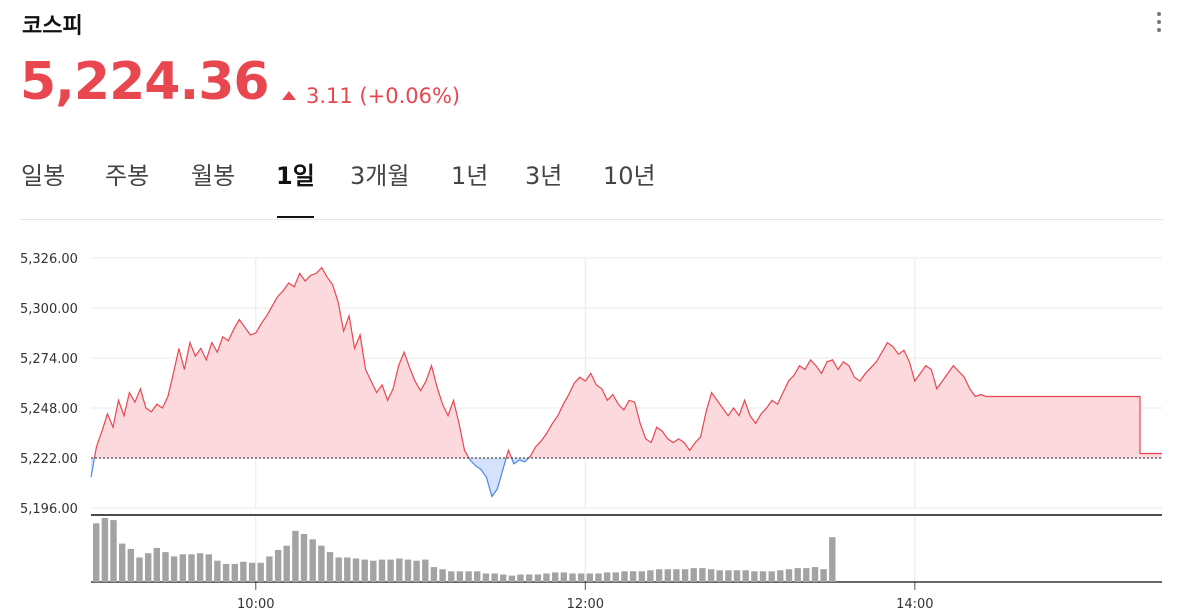 The image size is (1200, 616). Describe the element at coordinates (127, 176) in the screenshot. I see `tab-weekly: 주봉` at that location.